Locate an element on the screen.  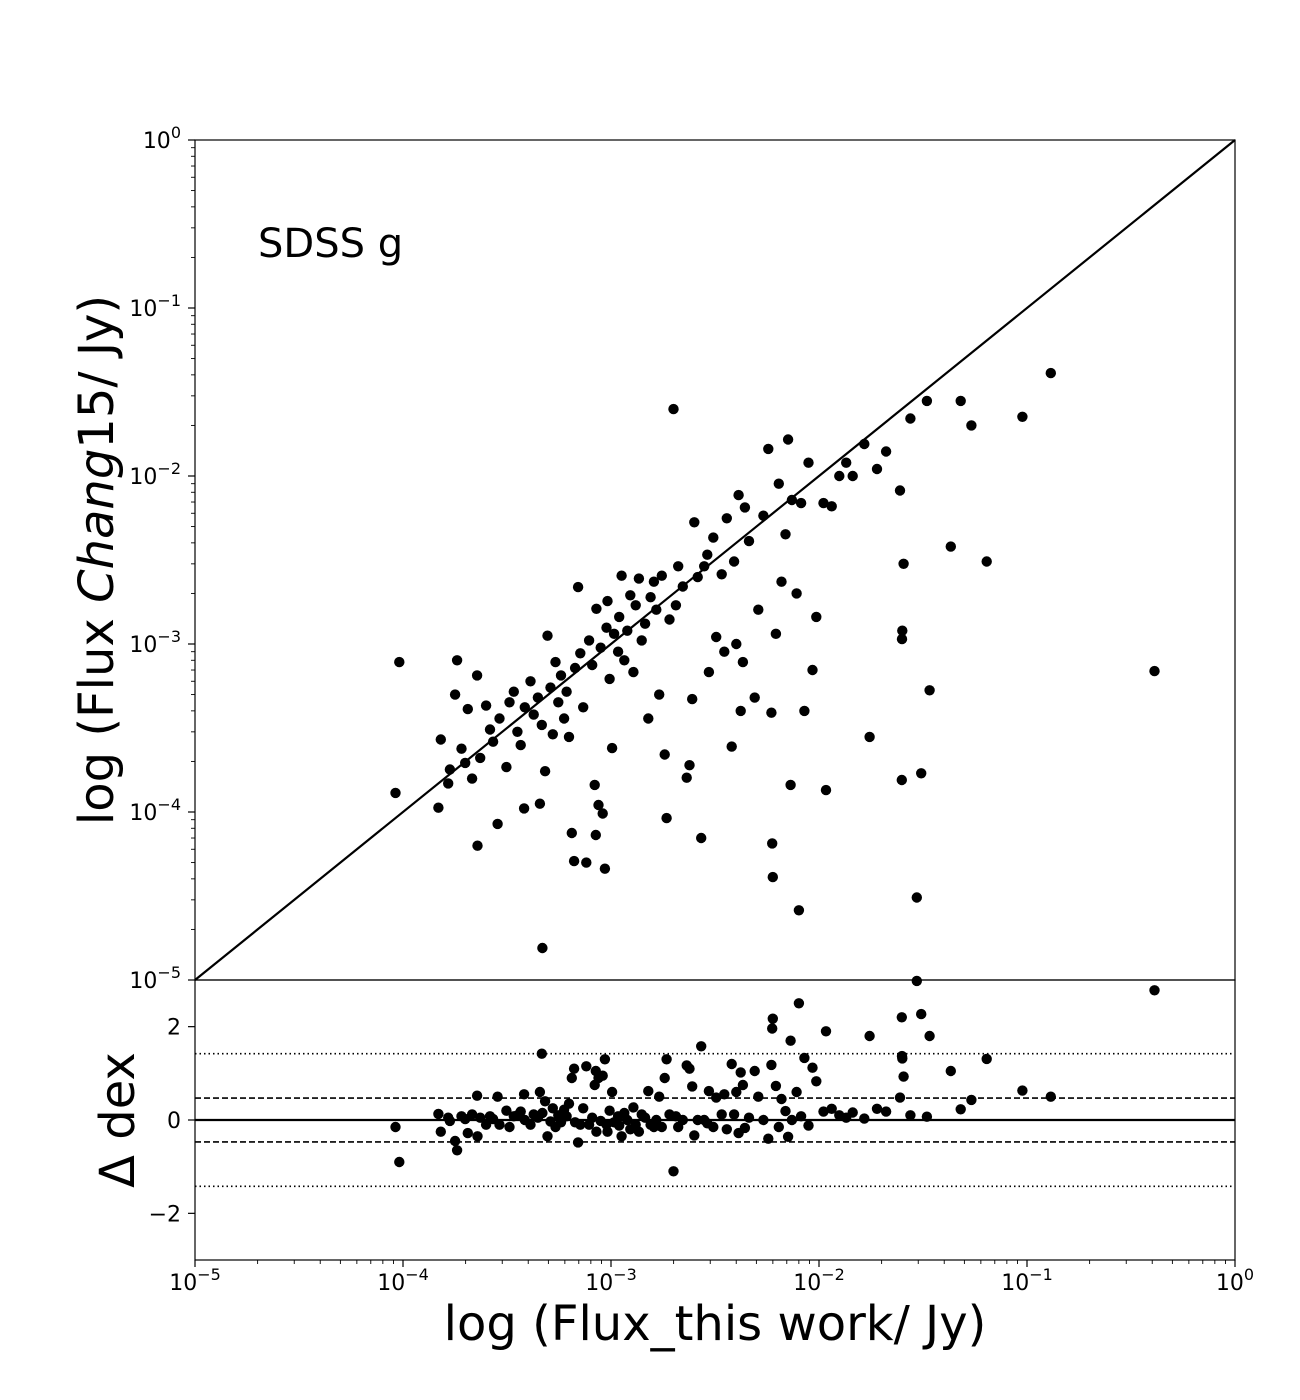
residual-y-tick-label: 0 is located at coordinates (174, 1121).